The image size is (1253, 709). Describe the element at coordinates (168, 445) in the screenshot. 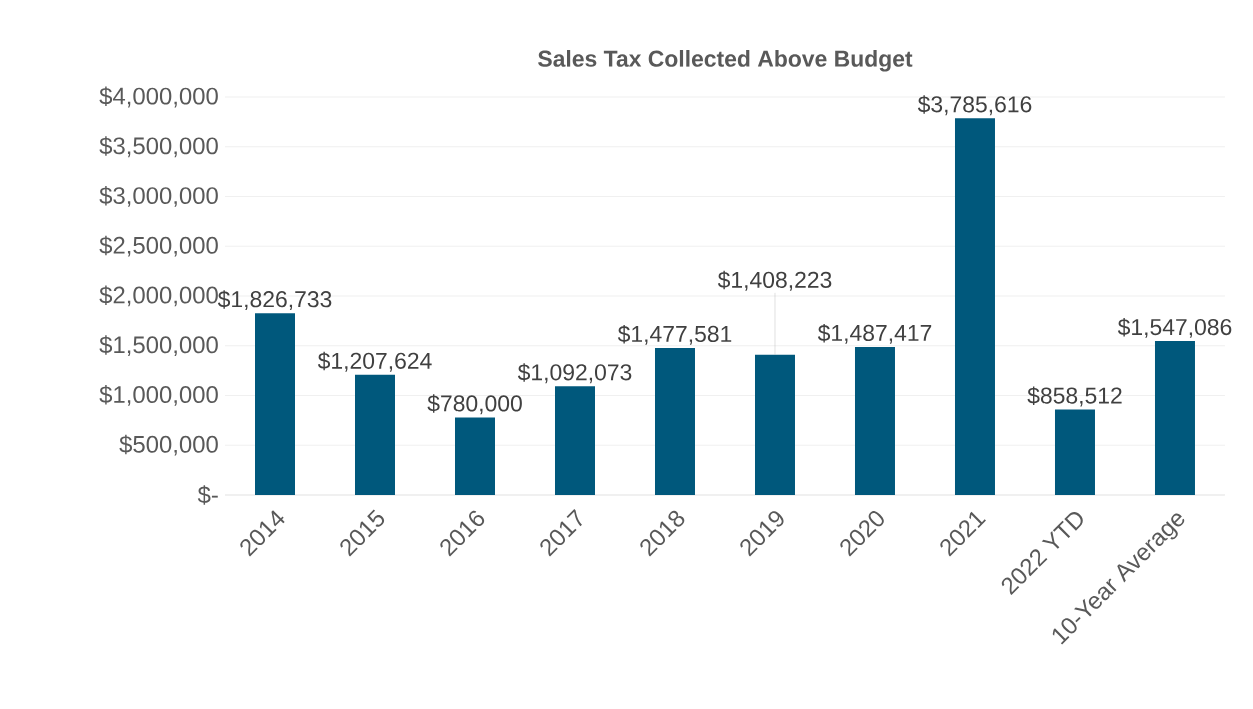

I see `y-tick-label: $500,000` at that location.